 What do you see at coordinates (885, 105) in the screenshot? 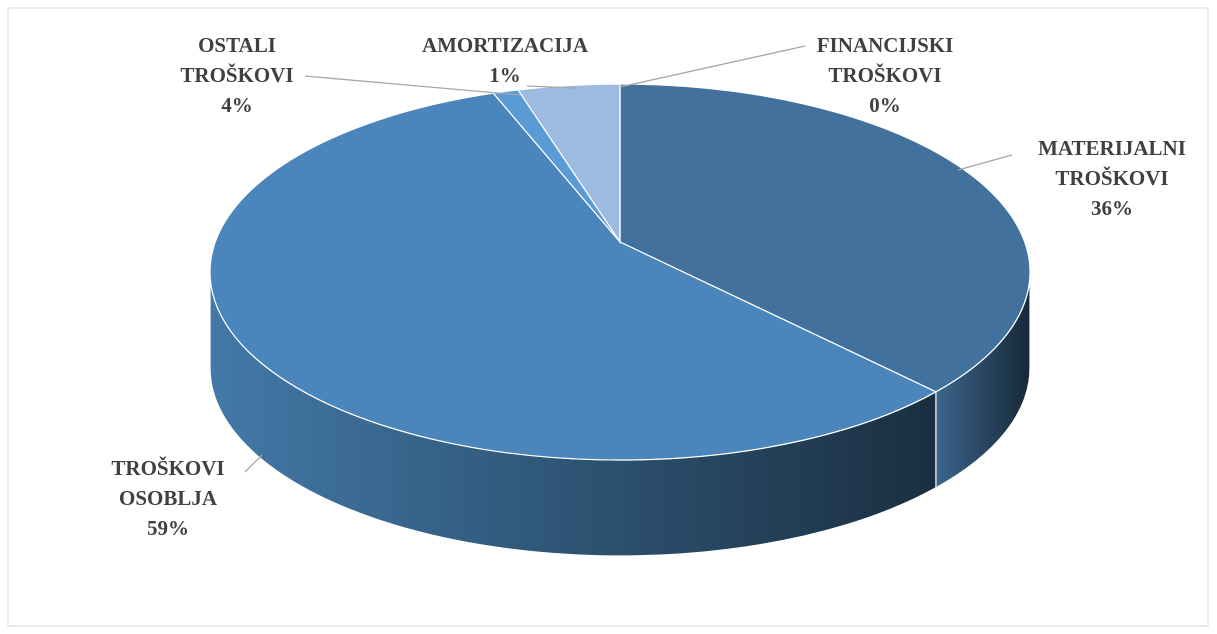
I see `percent-label: 0%` at bounding box center [885, 105].